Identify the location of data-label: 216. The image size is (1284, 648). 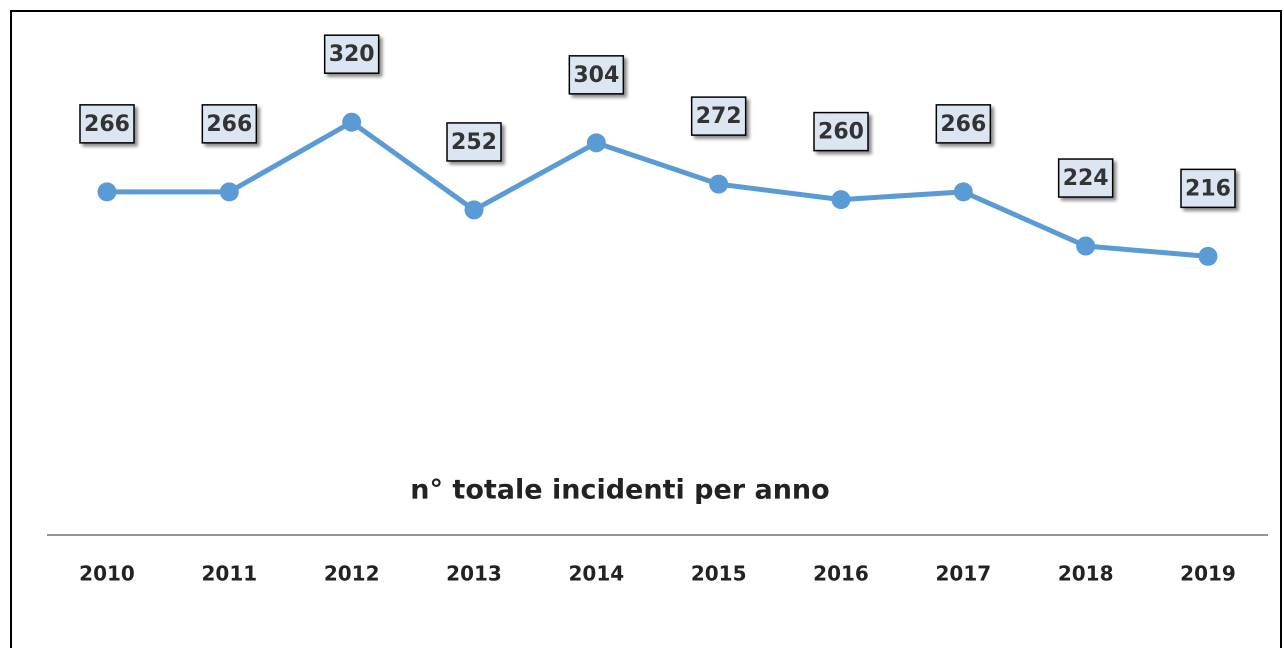
(1208, 188).